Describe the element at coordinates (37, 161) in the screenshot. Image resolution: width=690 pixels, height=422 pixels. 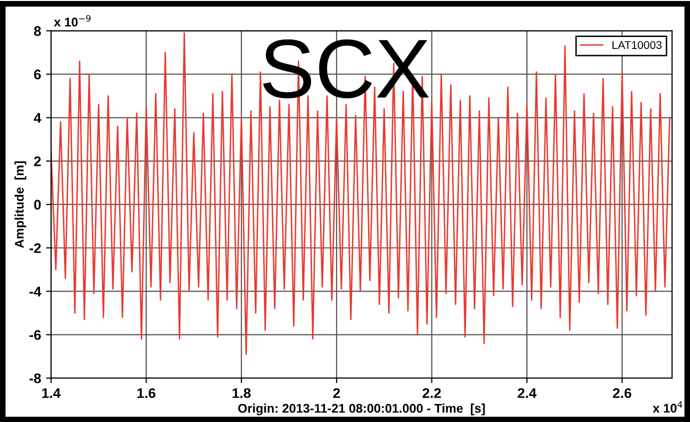
I see `y-tick-label: 2` at that location.